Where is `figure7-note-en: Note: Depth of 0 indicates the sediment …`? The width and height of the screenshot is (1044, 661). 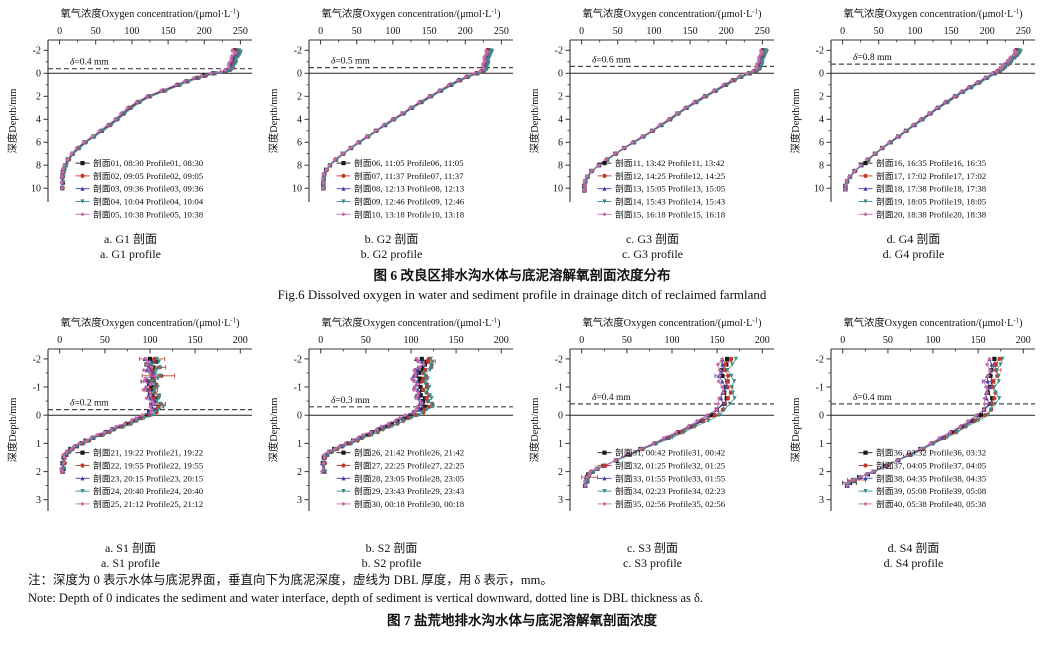 figure7-note-en: Note: Depth of 0 indicates the sediment … is located at coordinates (366, 598).